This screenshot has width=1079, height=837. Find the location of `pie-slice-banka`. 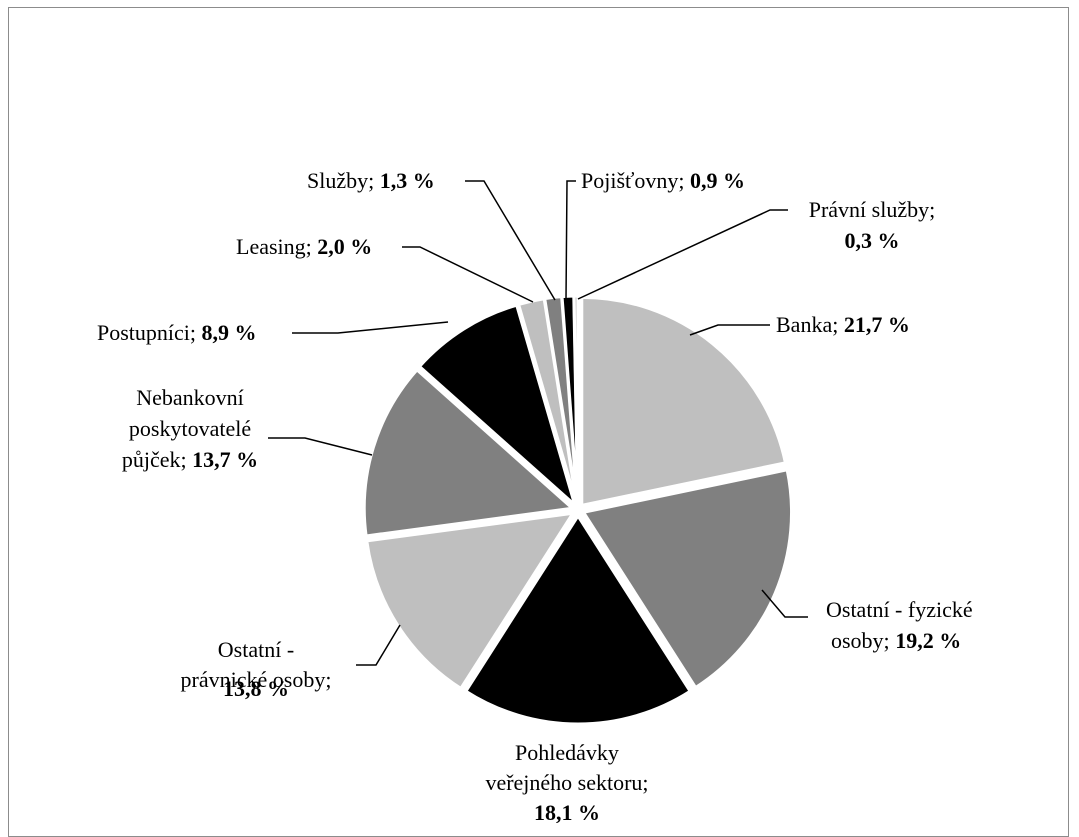

pie-slice-banka is located at coordinates (684, 401).